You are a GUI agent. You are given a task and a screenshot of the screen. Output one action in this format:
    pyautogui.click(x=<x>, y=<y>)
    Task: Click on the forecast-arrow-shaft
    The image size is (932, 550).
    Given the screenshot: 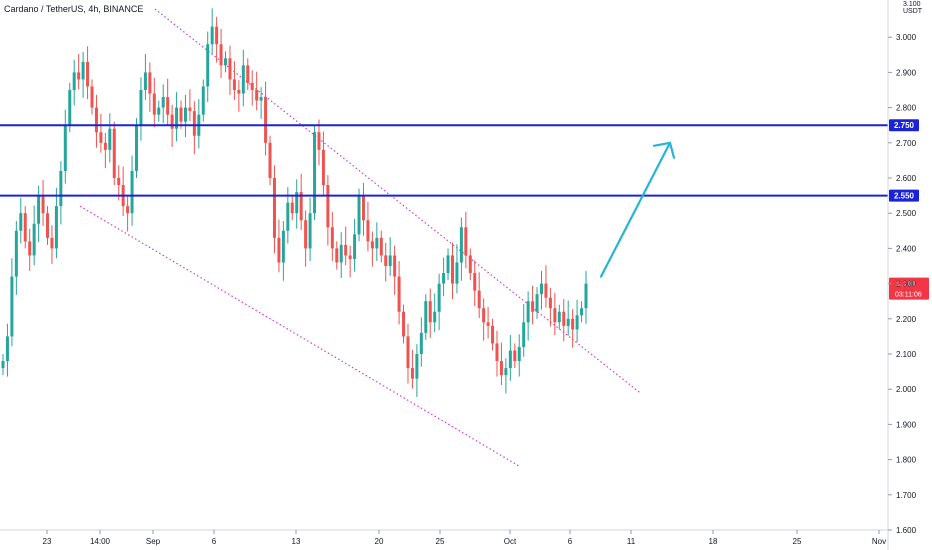 What is the action you would take?
    pyautogui.click(x=635, y=209)
    